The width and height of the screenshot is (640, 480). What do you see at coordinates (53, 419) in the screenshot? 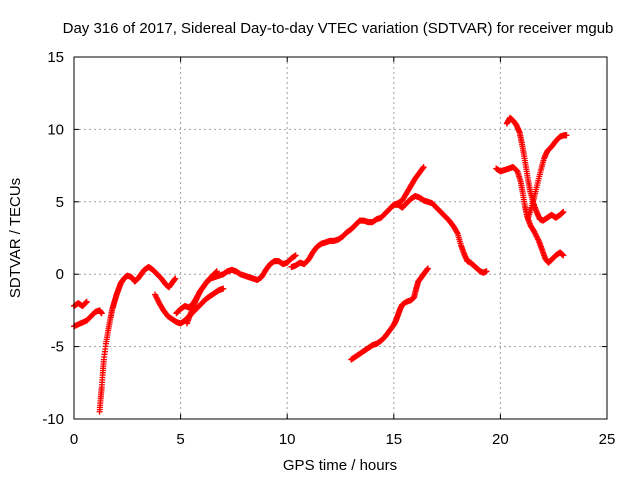
I see `y-tick-label: -10` at bounding box center [53, 419].